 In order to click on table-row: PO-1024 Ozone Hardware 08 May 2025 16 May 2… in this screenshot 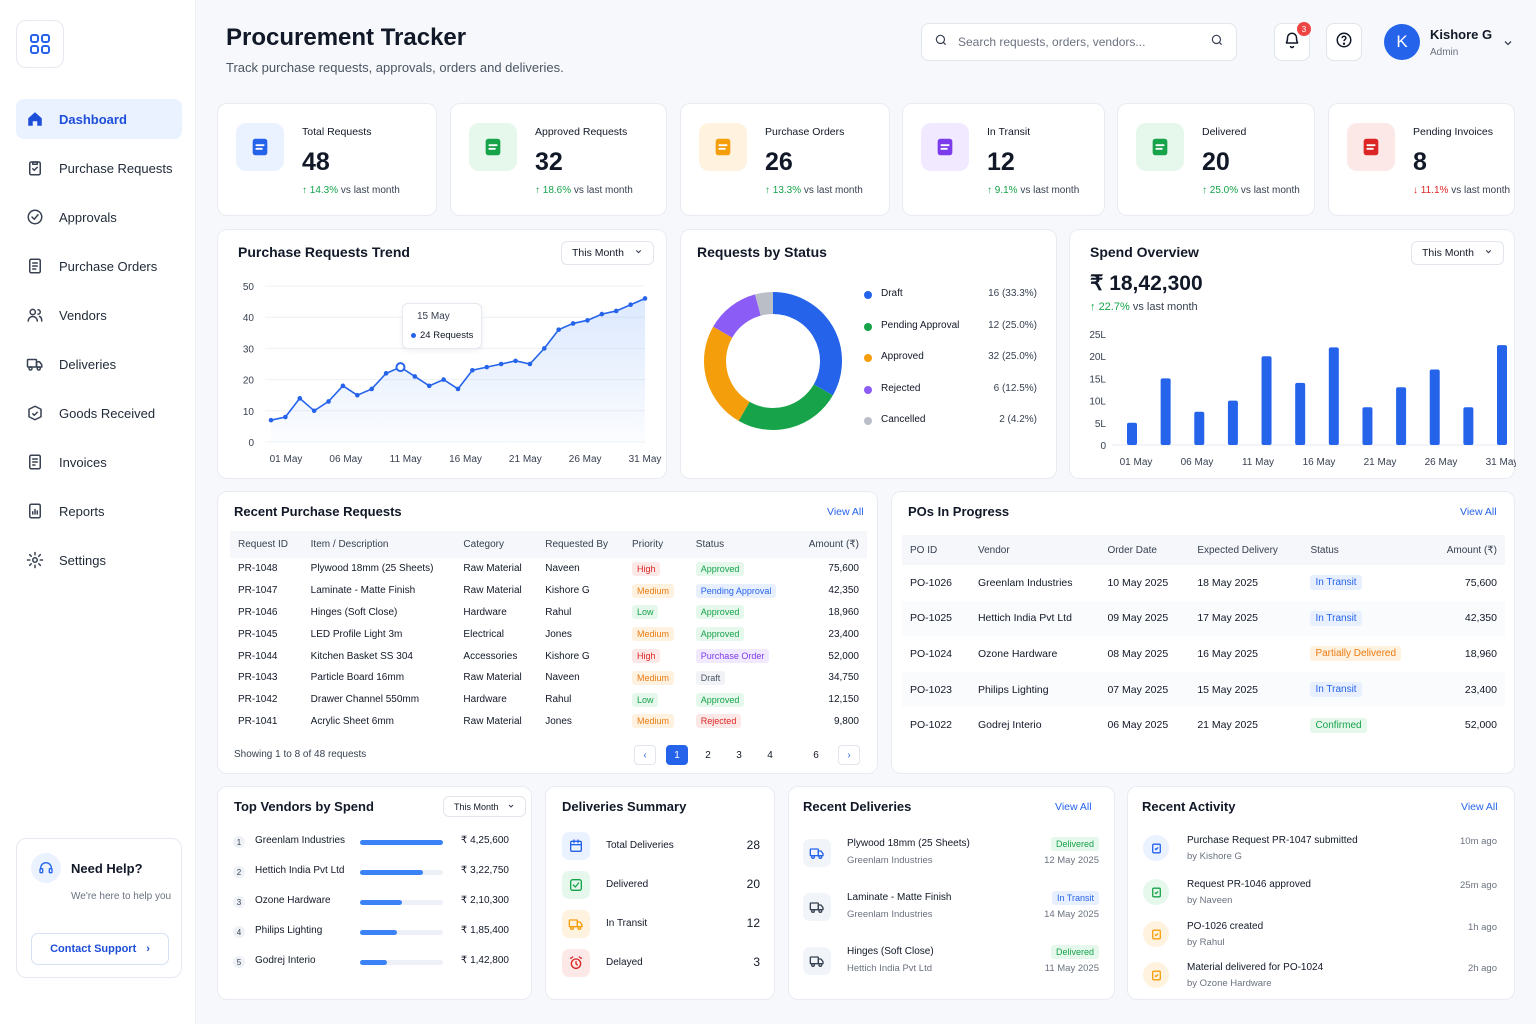, I will do `click(1203, 654)`.